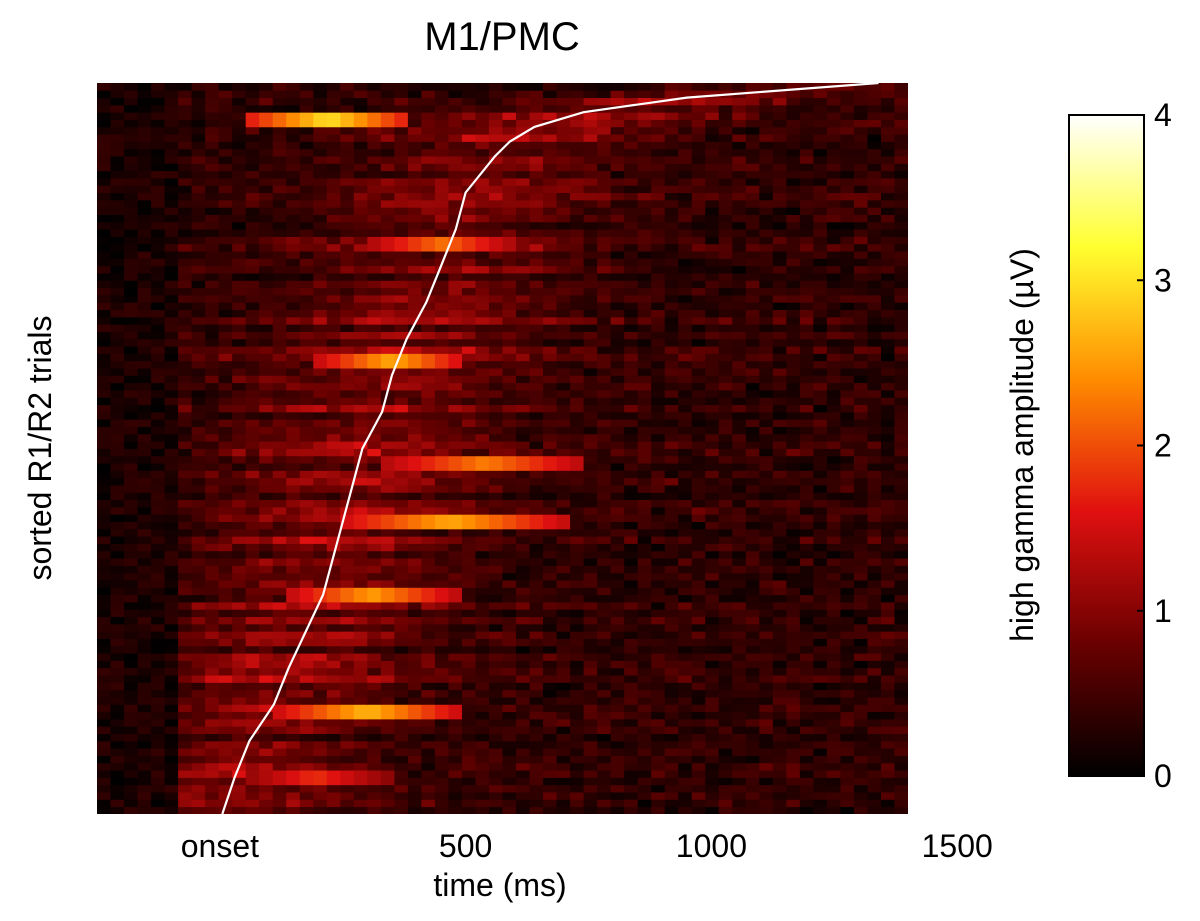 The height and width of the screenshot is (921, 1200). What do you see at coordinates (1022, 445) in the screenshot?
I see `colorbar-label: high gamma amplitude (µV)` at bounding box center [1022, 445].